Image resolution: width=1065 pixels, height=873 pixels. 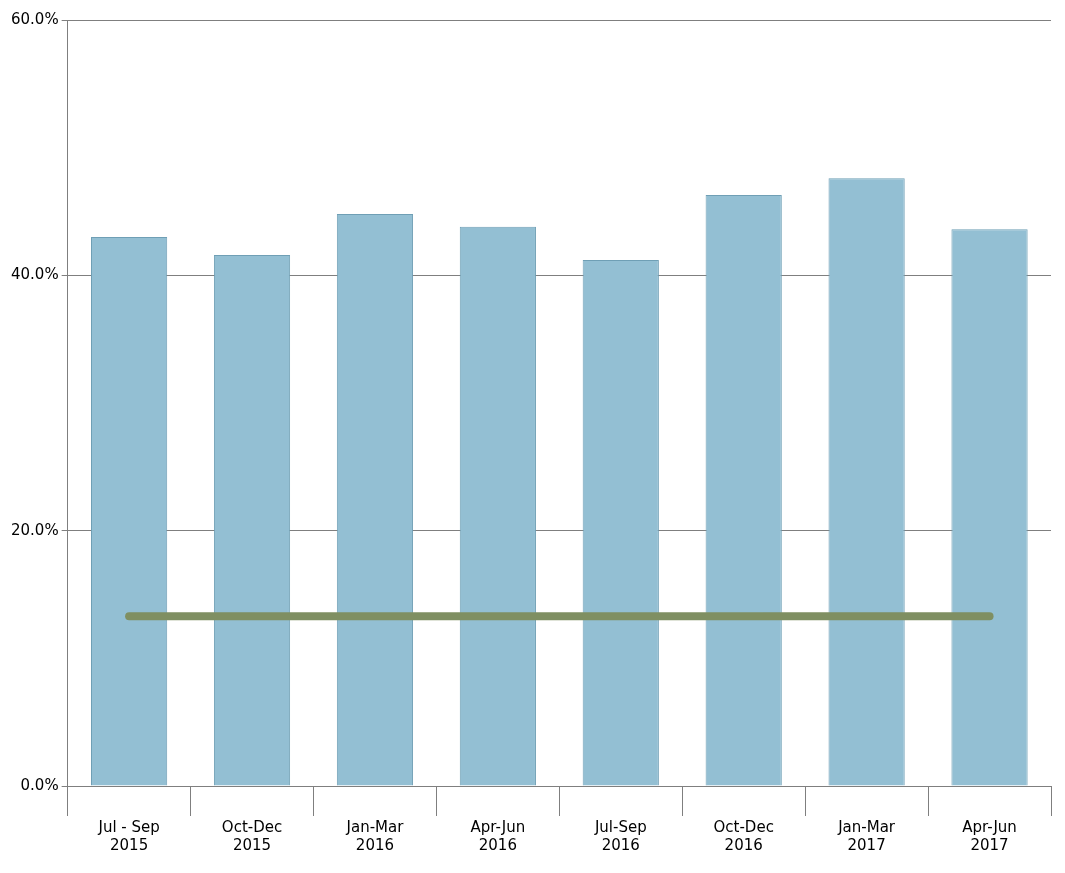 What do you see at coordinates (35, 274) in the screenshot?
I see `y-tick-label: 40.0%` at bounding box center [35, 274].